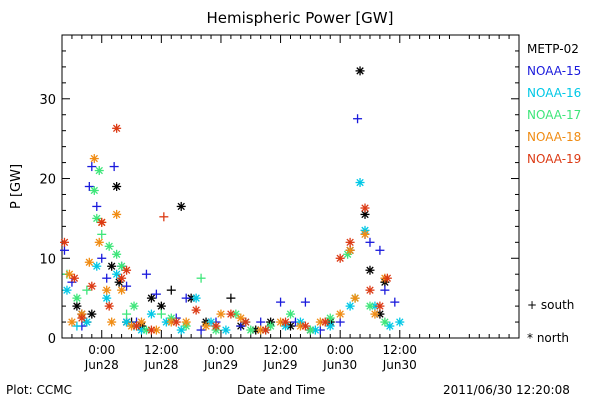 This screenshot has width=600, height=400. I want to click on y-axis-label: P [GW], so click(16, 186).